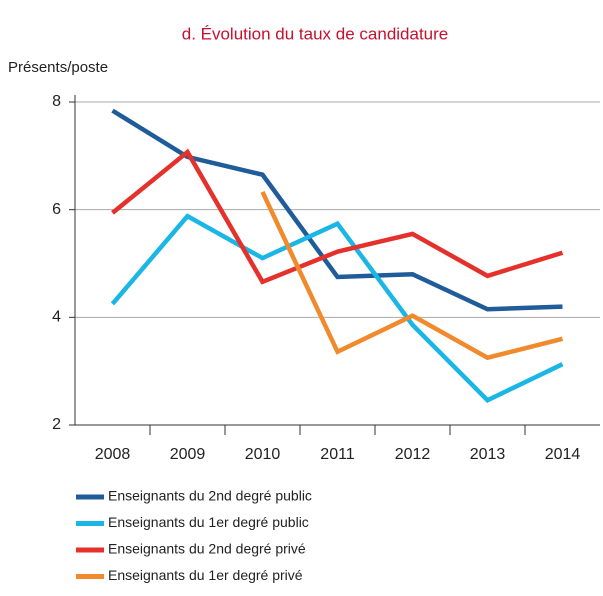 The height and width of the screenshot is (596, 603). What do you see at coordinates (56, 101) in the screenshot?
I see `y-tick-label: 8` at bounding box center [56, 101].